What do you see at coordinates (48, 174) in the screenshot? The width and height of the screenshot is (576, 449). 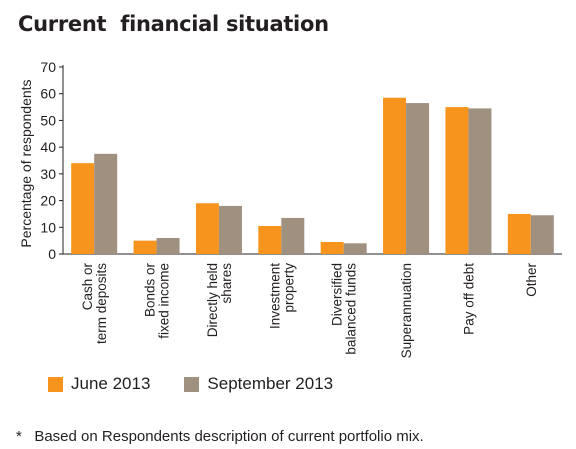 I see `y-tick-label: 30` at bounding box center [48, 174].